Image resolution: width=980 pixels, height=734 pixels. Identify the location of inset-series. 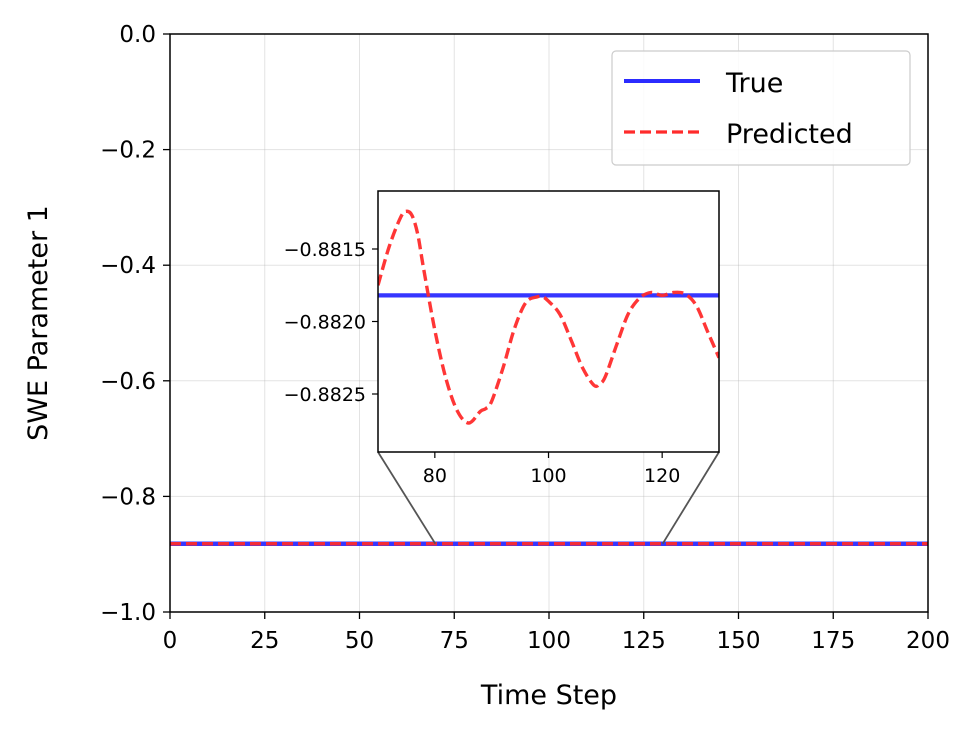
(548, 317).